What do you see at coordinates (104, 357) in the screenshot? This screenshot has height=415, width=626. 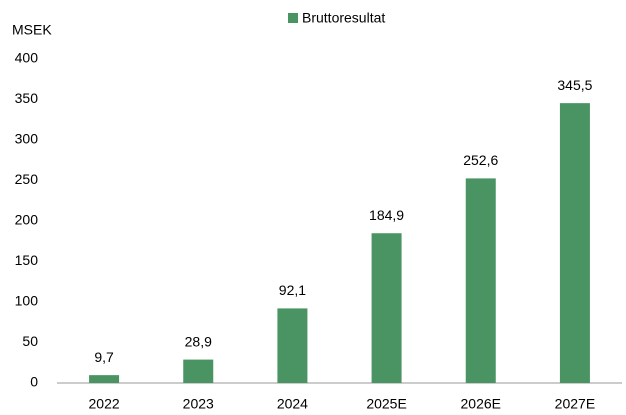 I see `value-label: 9,7` at bounding box center [104, 357].